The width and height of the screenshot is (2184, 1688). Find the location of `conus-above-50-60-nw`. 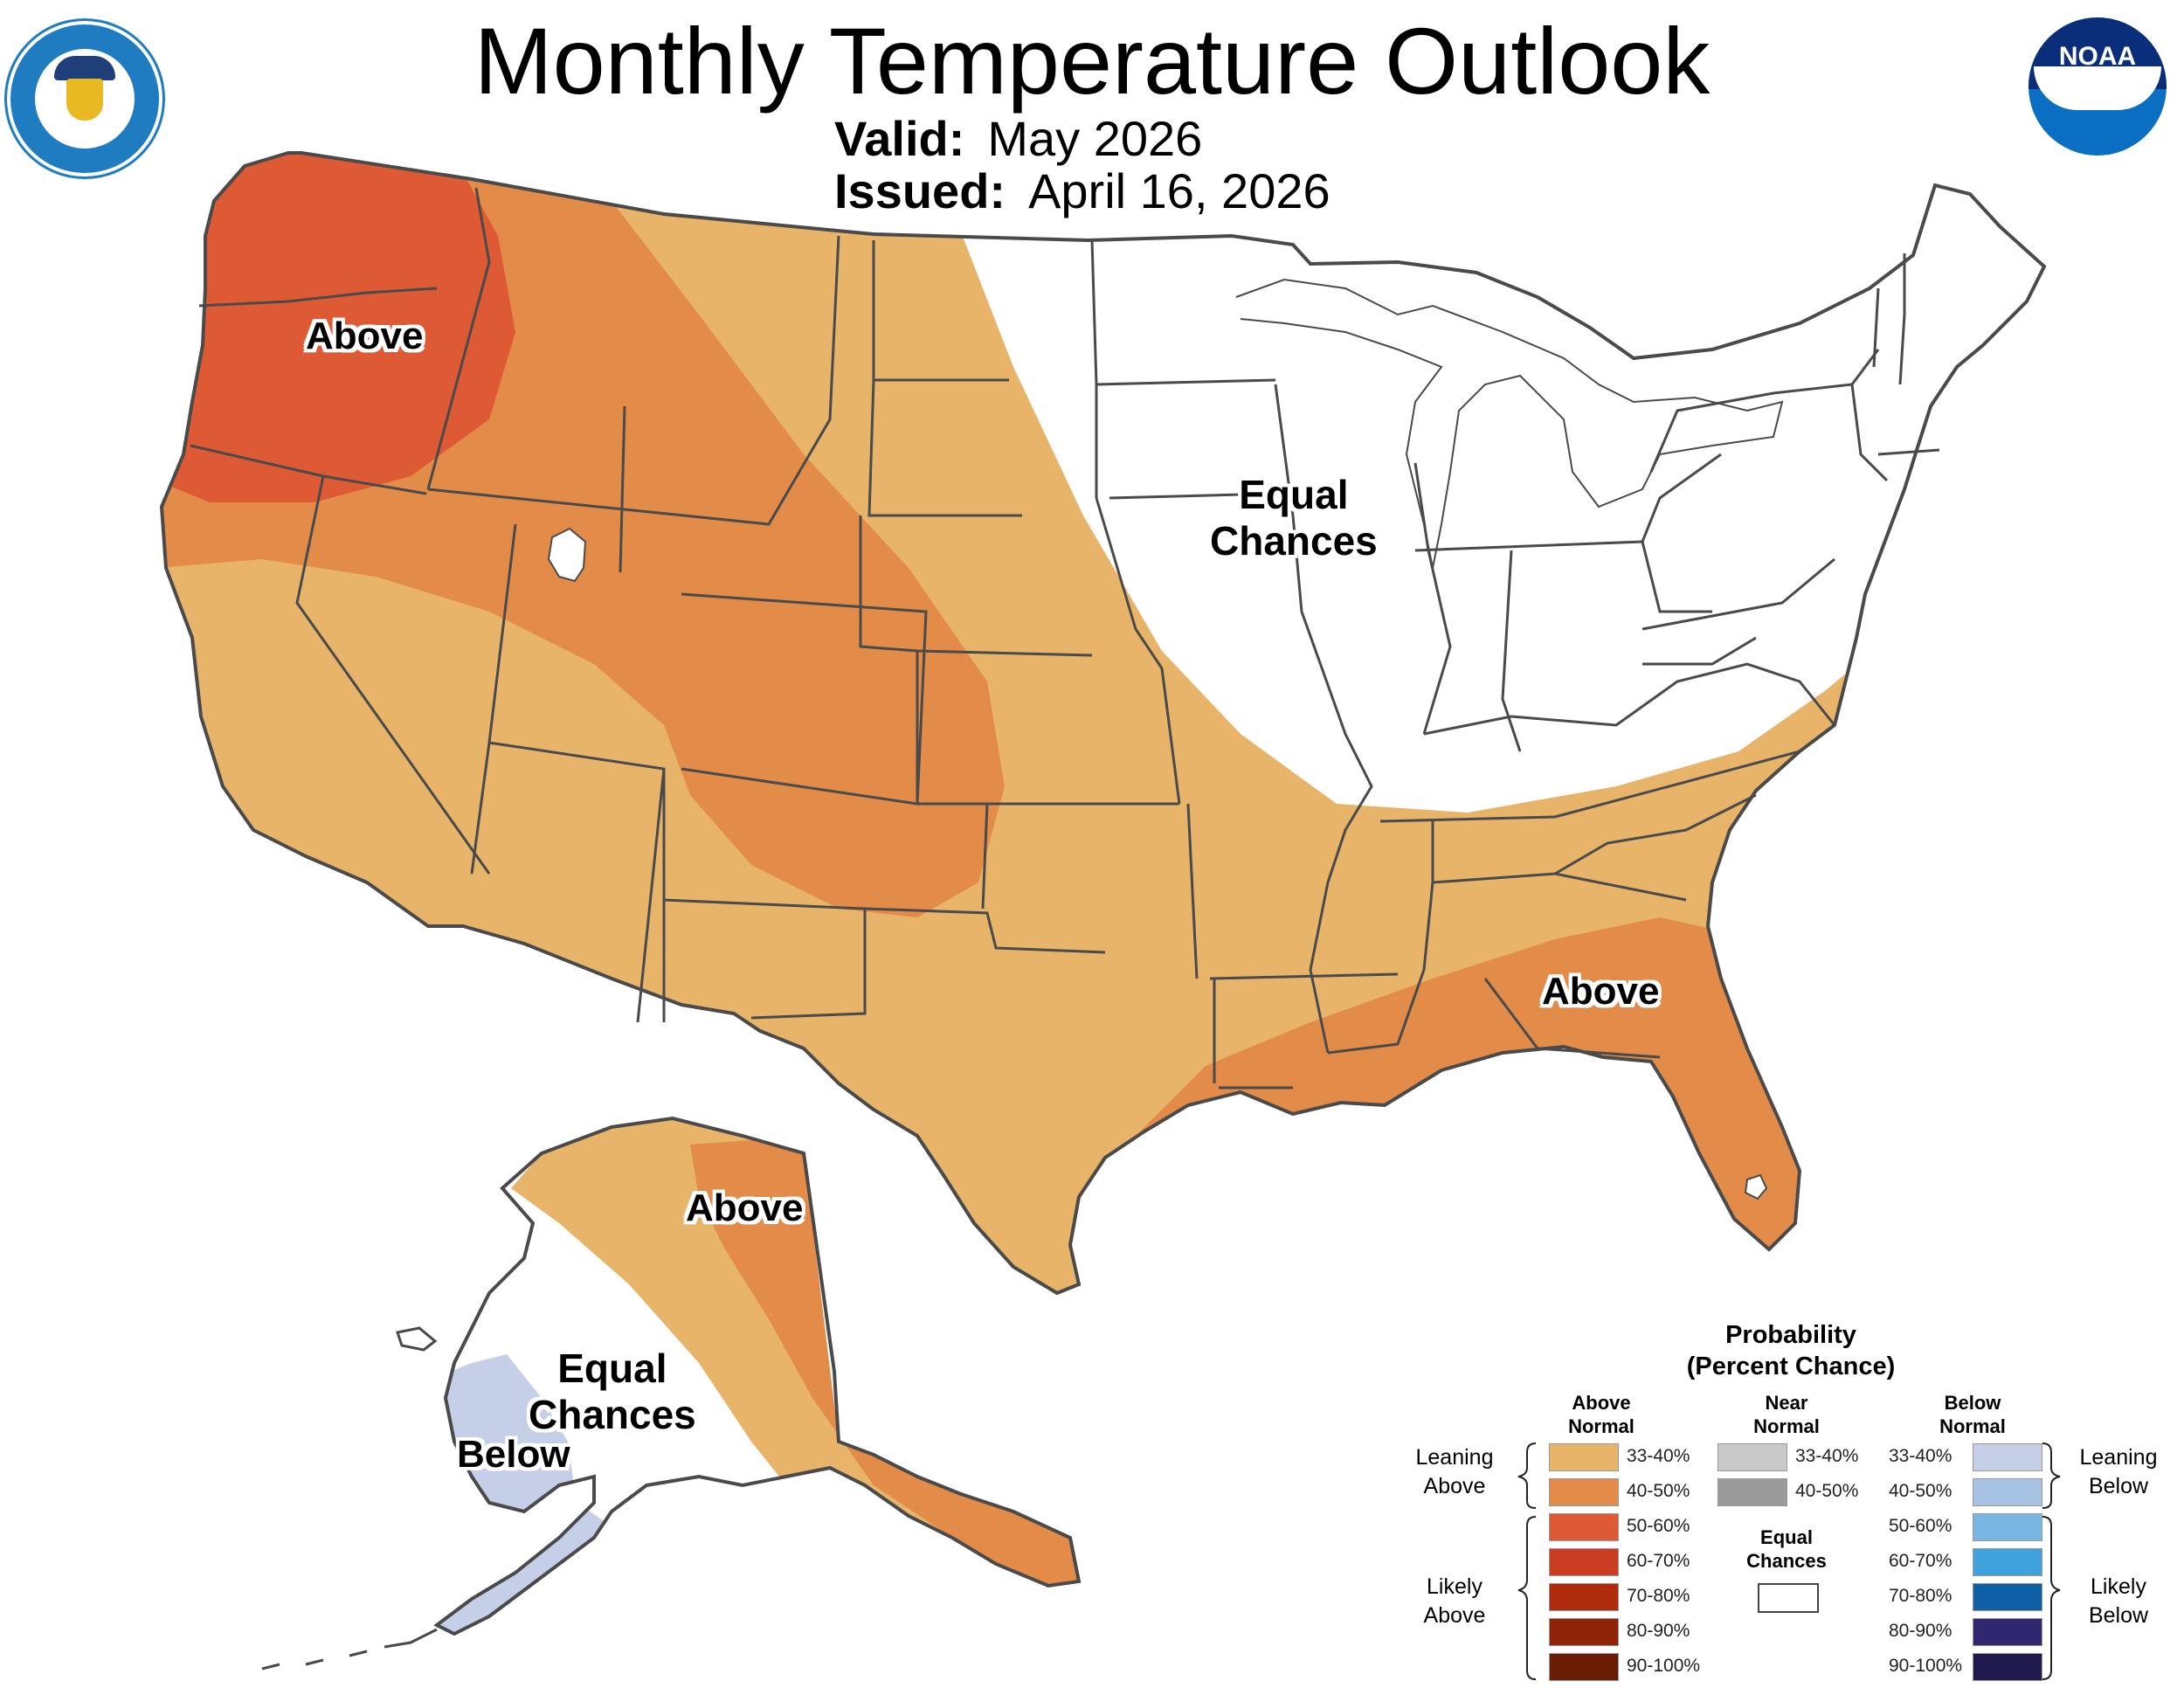

conus-above-50-60-nw is located at coordinates (338, 327).